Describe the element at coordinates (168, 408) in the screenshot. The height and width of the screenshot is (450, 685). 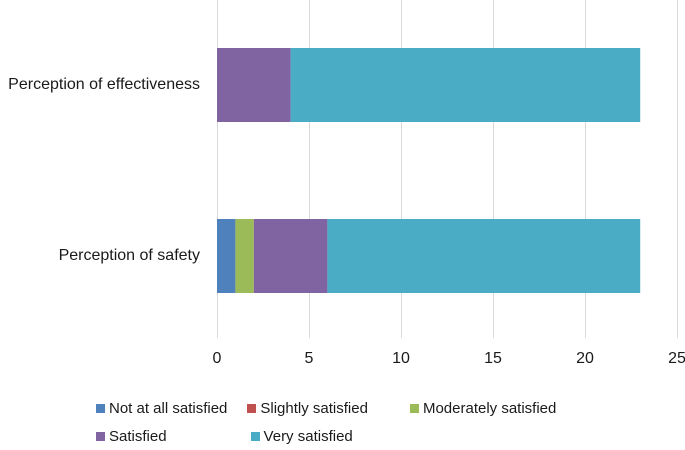
I see `legend-label: Not at all satisfied` at that location.